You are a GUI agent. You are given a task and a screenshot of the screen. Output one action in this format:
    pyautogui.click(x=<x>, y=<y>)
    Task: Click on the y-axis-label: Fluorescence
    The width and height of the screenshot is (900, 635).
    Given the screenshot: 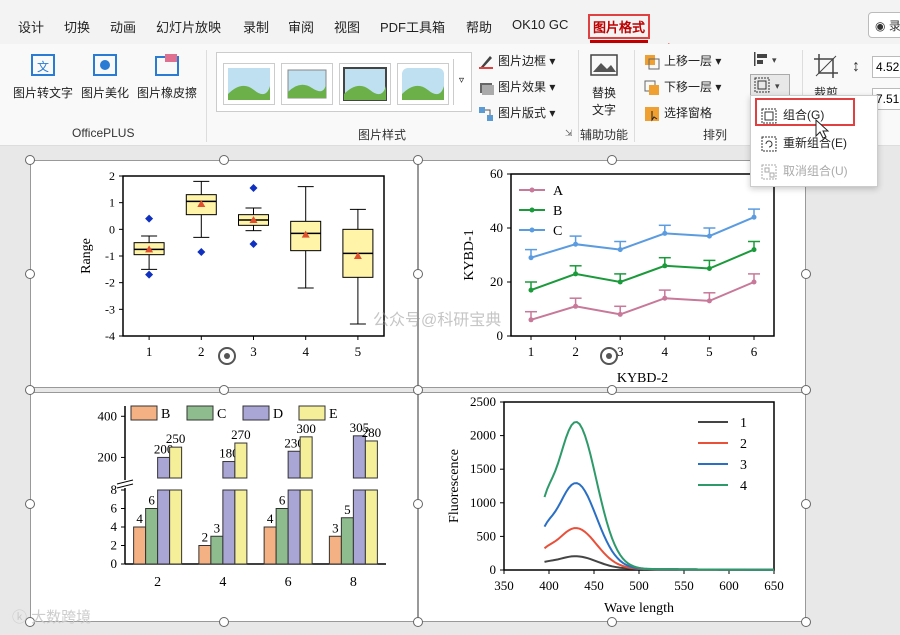 What is the action you would take?
    pyautogui.click(x=454, y=486)
    